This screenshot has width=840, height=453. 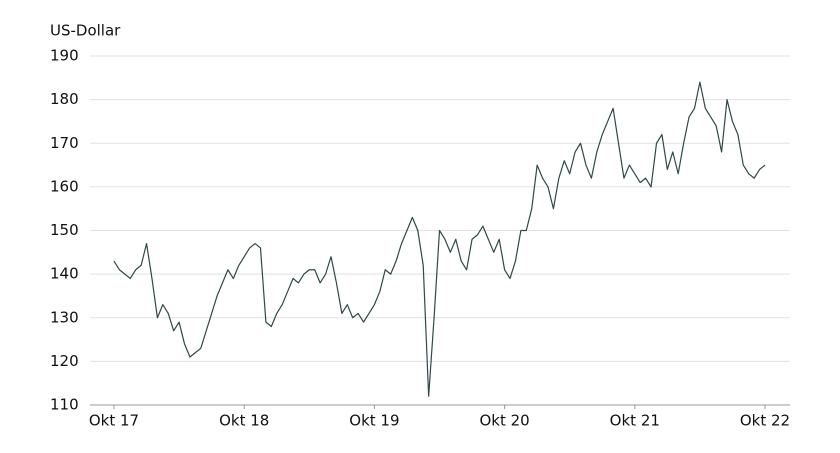 What do you see at coordinates (635, 421) in the screenshot?
I see `x-tick-label: Okt 21` at bounding box center [635, 421].